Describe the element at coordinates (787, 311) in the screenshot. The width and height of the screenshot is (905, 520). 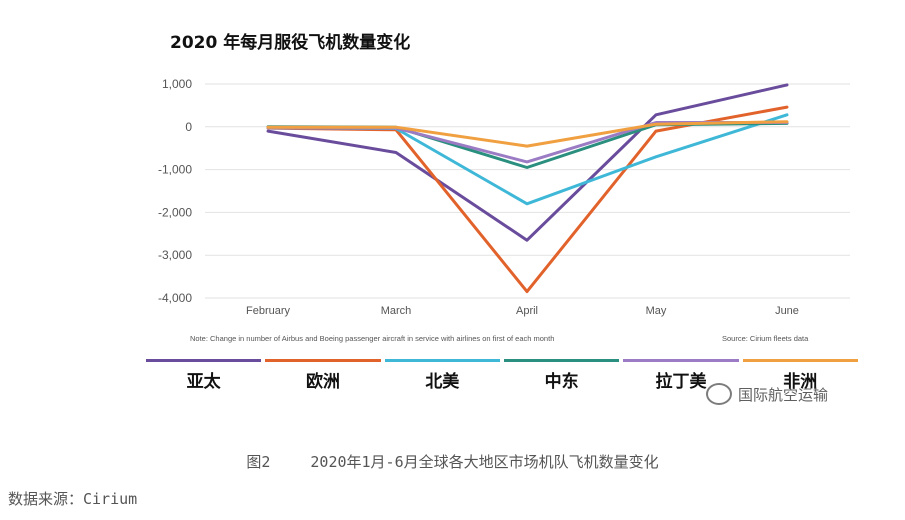
I see `x-tick-label: June` at that location.